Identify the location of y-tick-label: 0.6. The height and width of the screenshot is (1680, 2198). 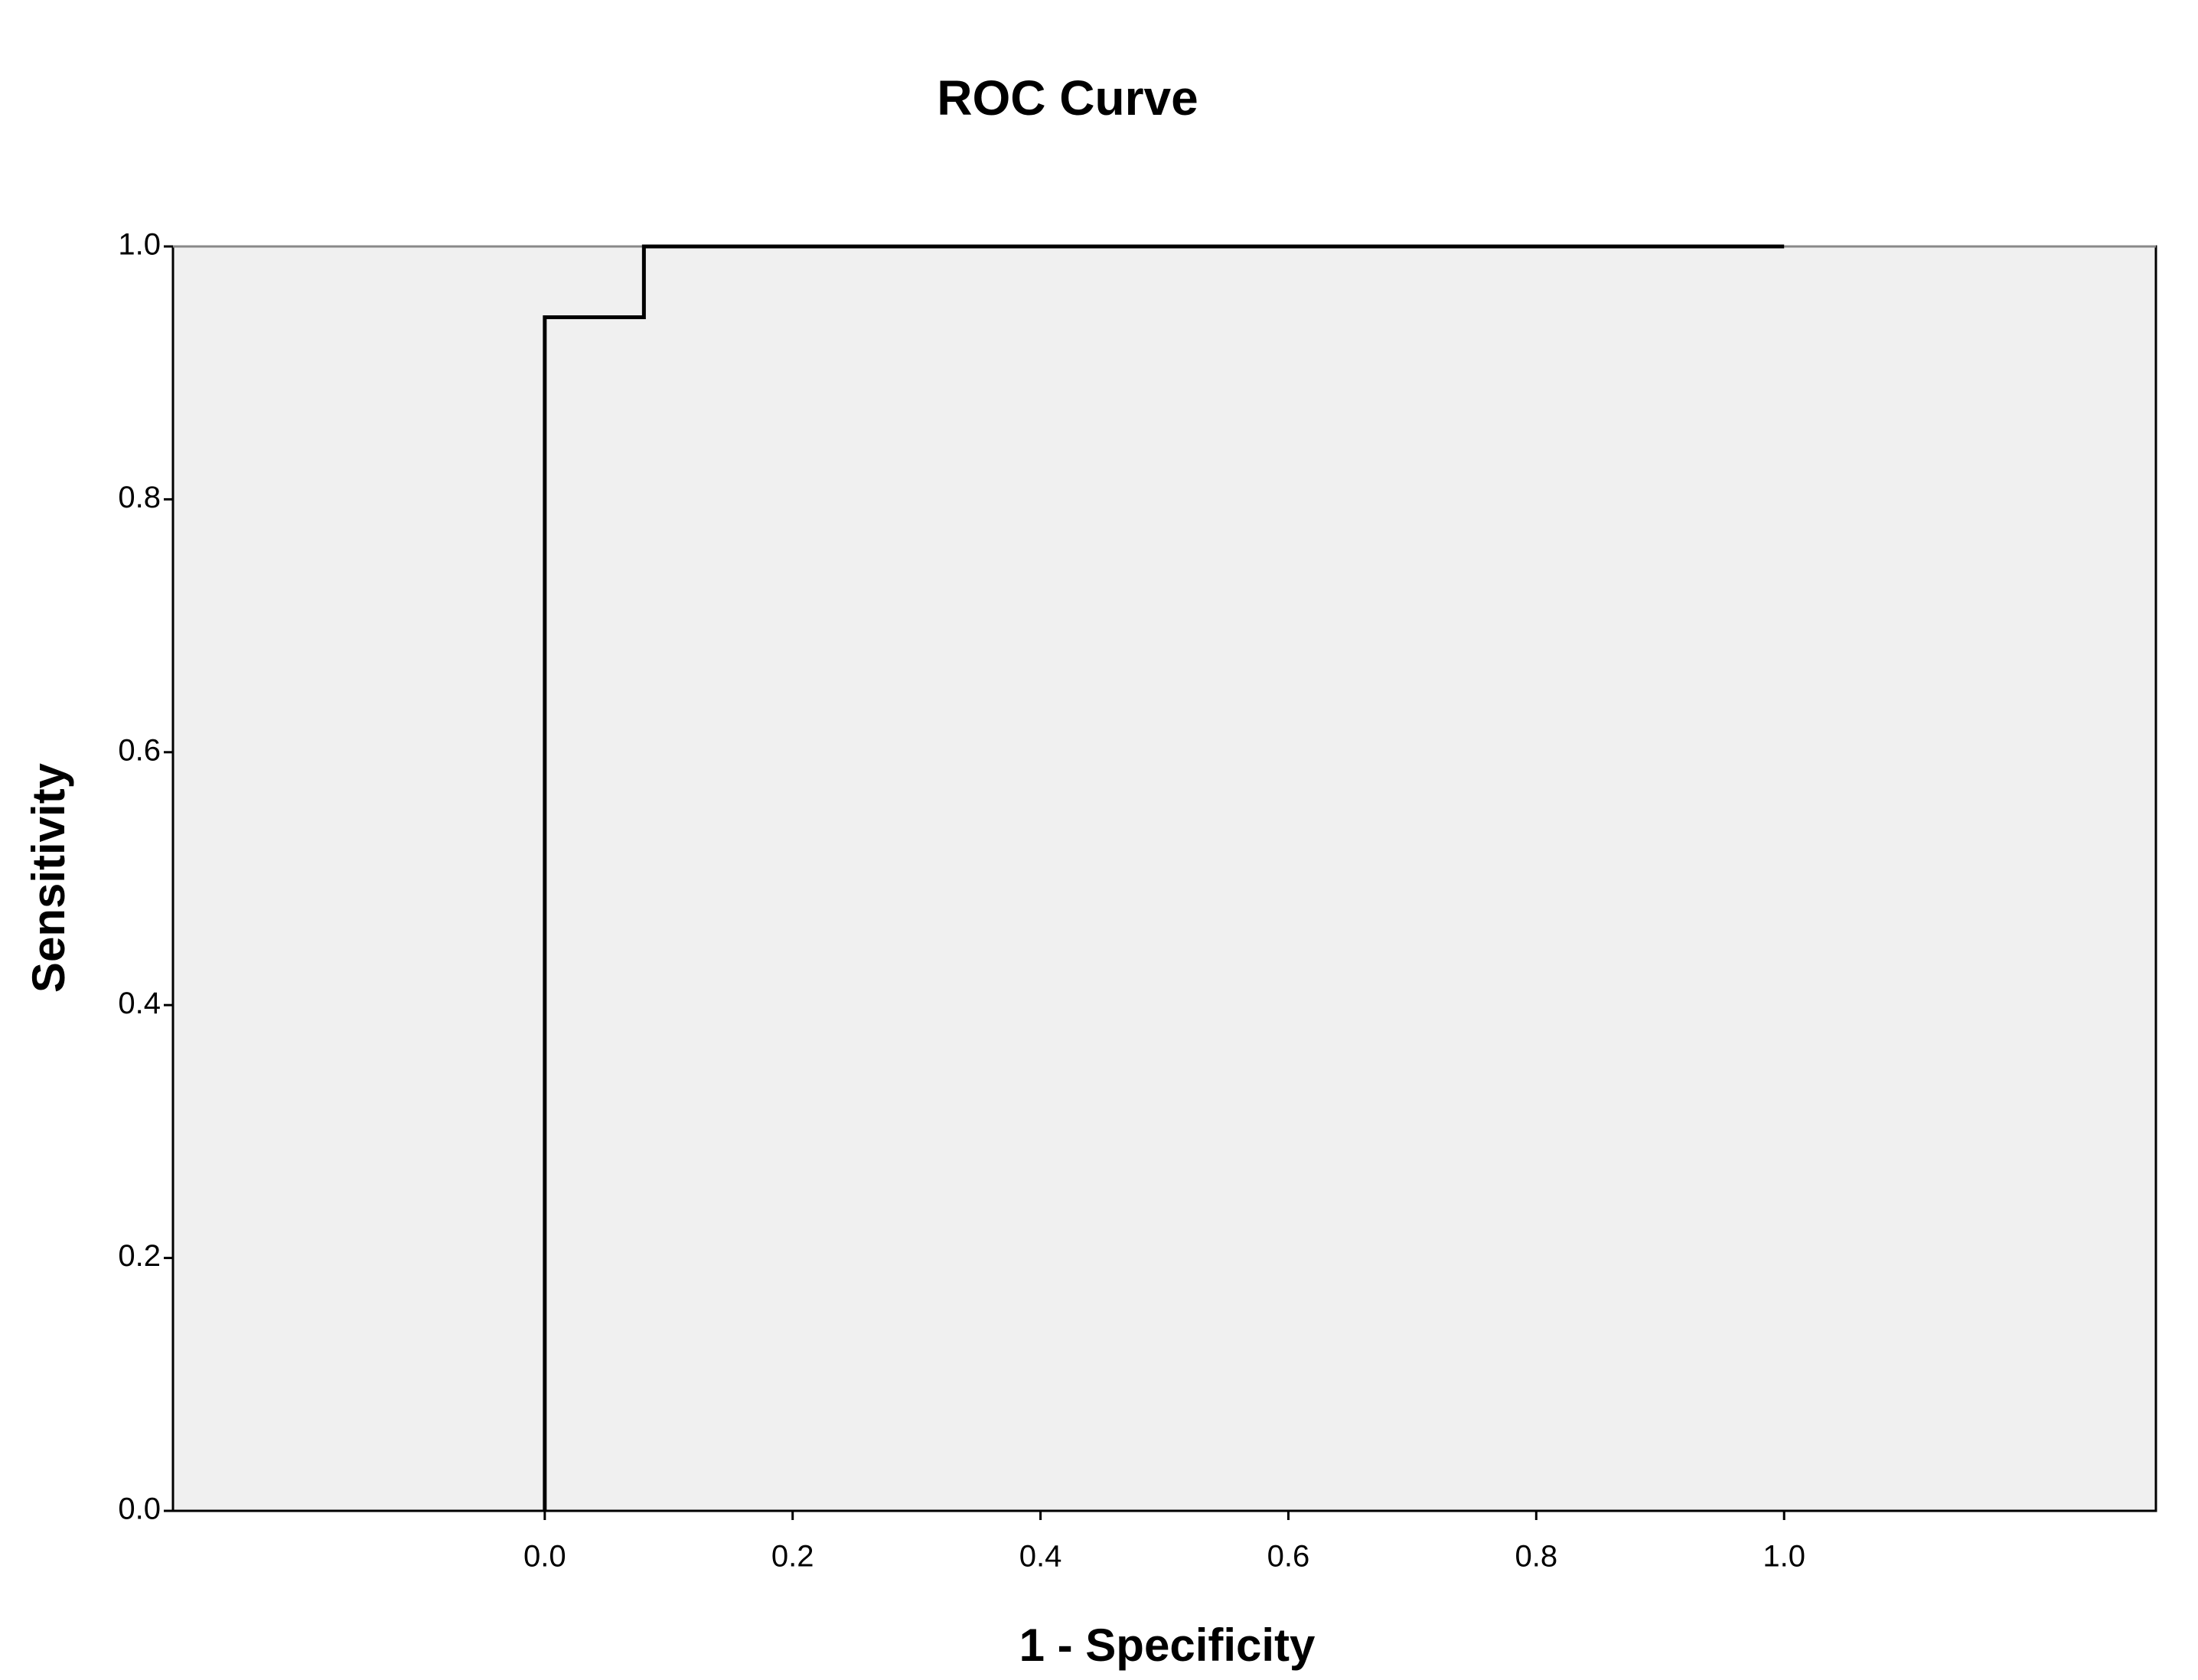
(139, 750).